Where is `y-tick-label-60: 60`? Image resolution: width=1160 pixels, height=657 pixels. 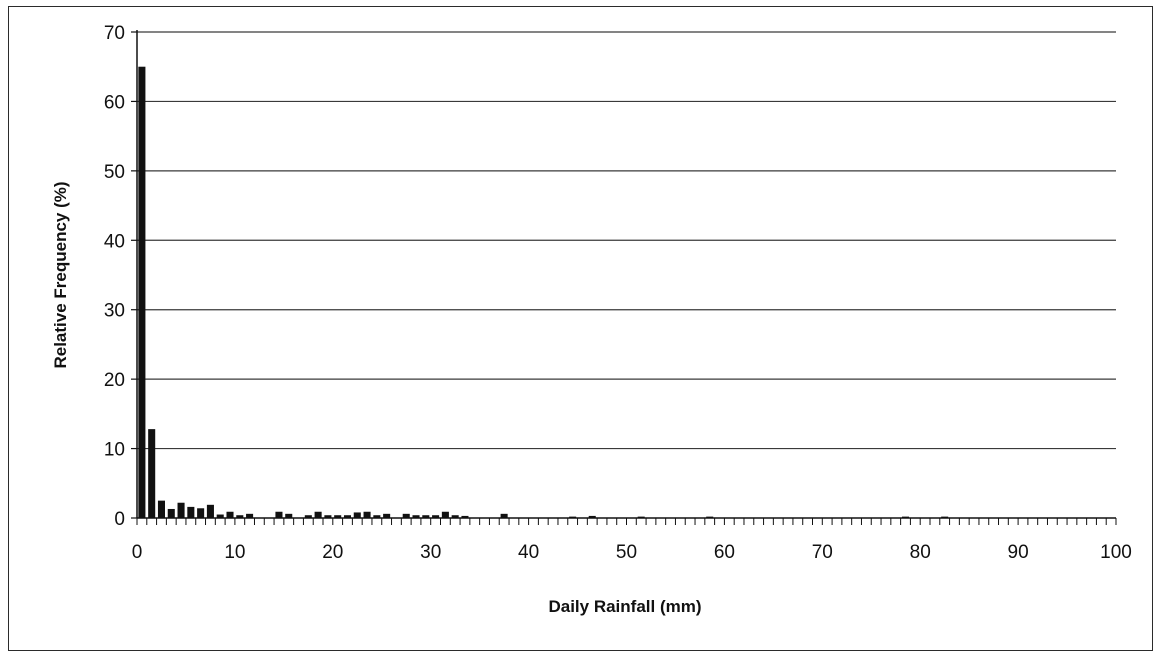 y-tick-label-60: 60 is located at coordinates (114, 102).